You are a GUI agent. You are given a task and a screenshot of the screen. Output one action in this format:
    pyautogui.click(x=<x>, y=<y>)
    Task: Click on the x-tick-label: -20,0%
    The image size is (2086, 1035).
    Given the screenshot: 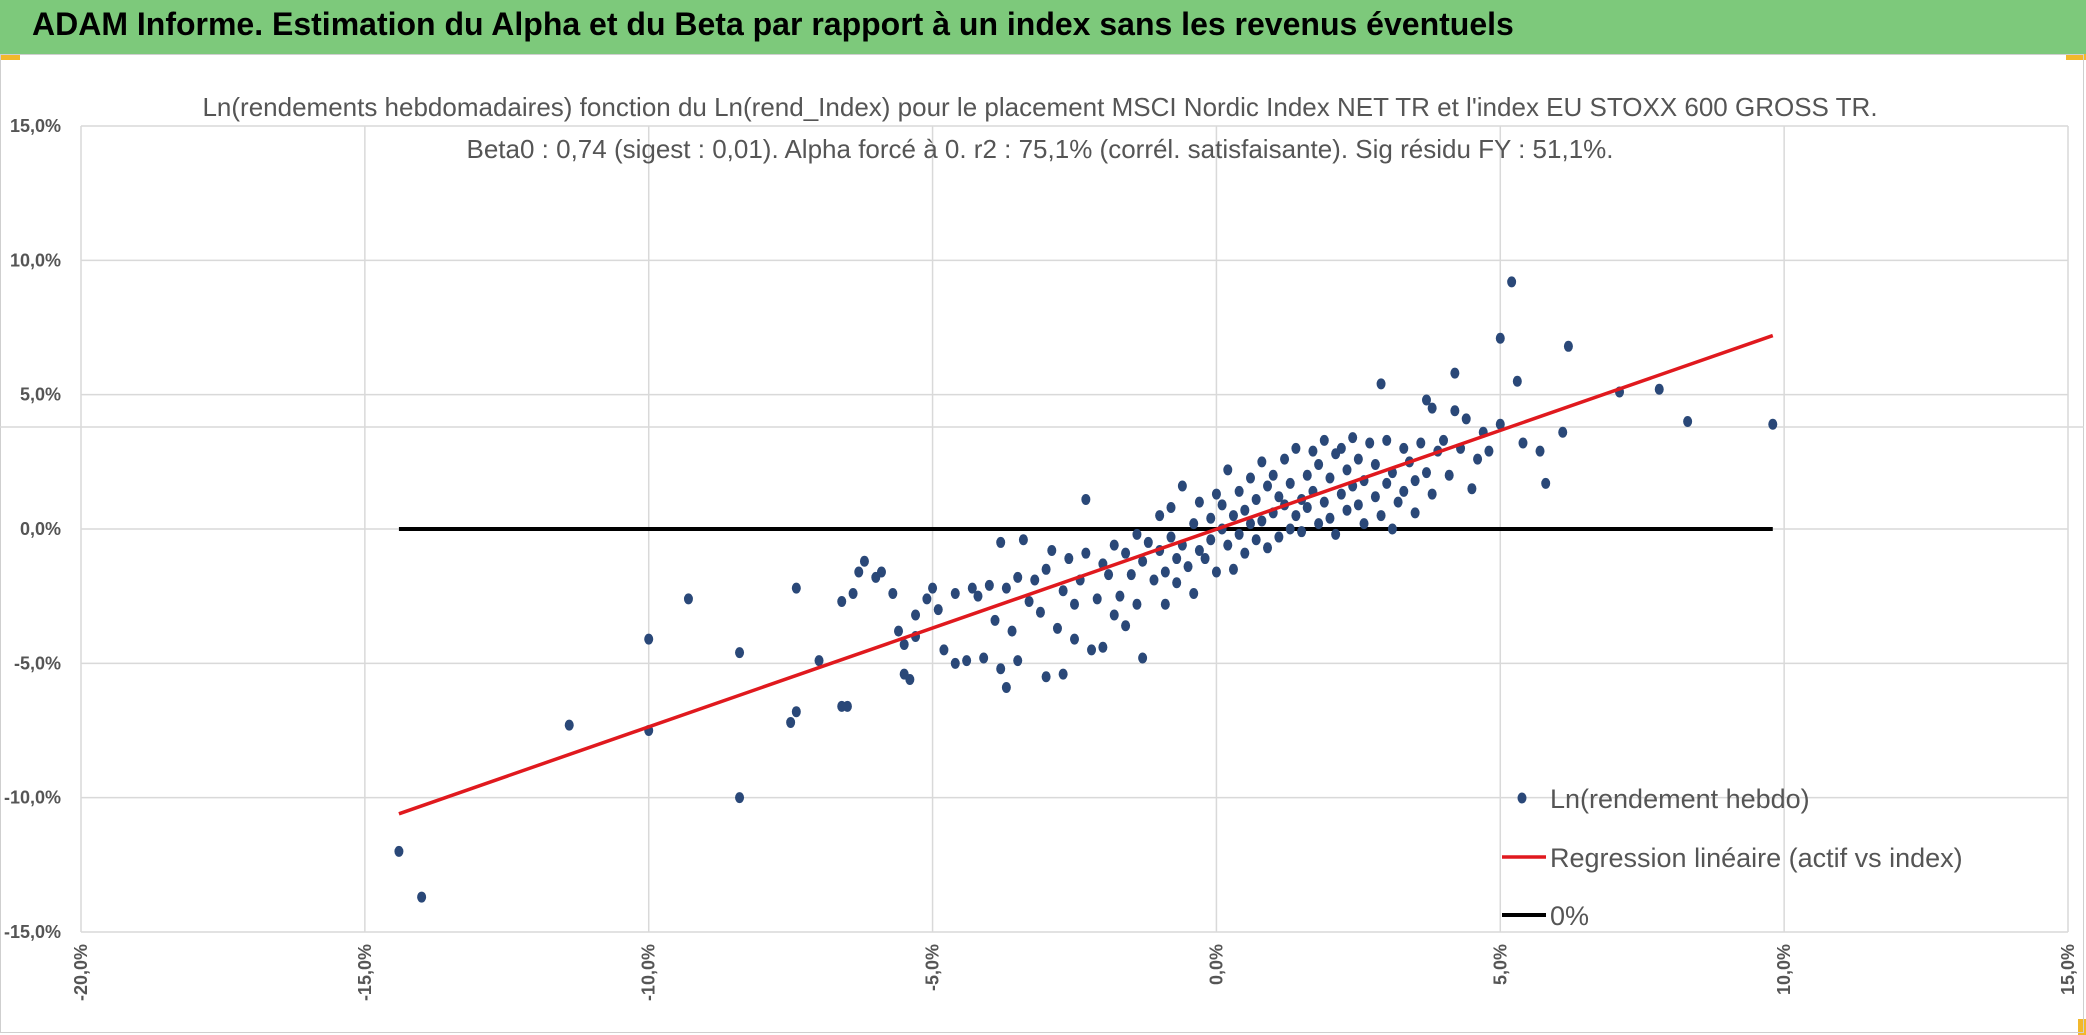 What is the action you would take?
    pyautogui.click(x=81, y=972)
    